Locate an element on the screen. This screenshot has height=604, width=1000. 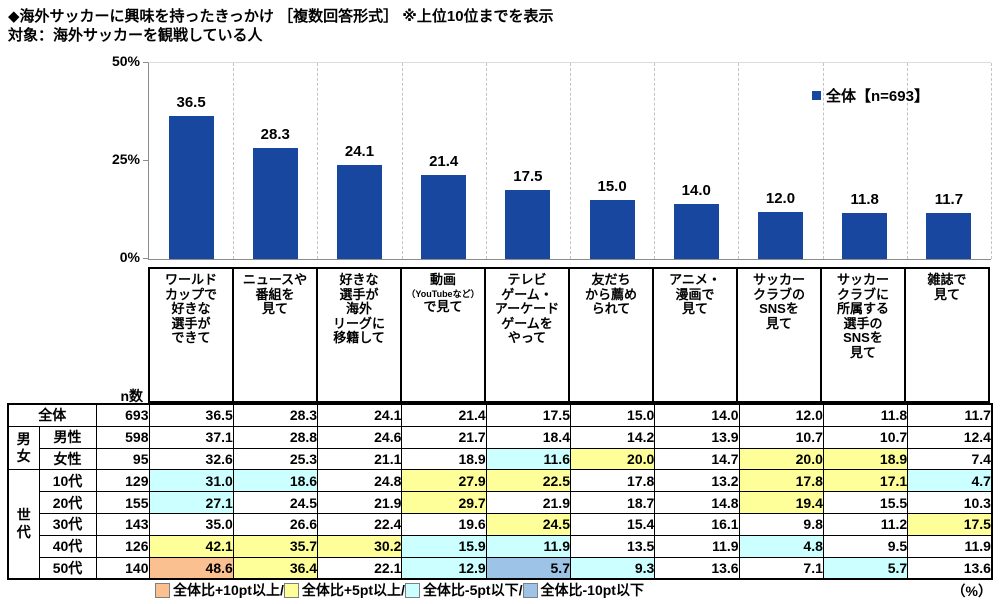
table-cell: 36.4 is located at coordinates (275, 568).